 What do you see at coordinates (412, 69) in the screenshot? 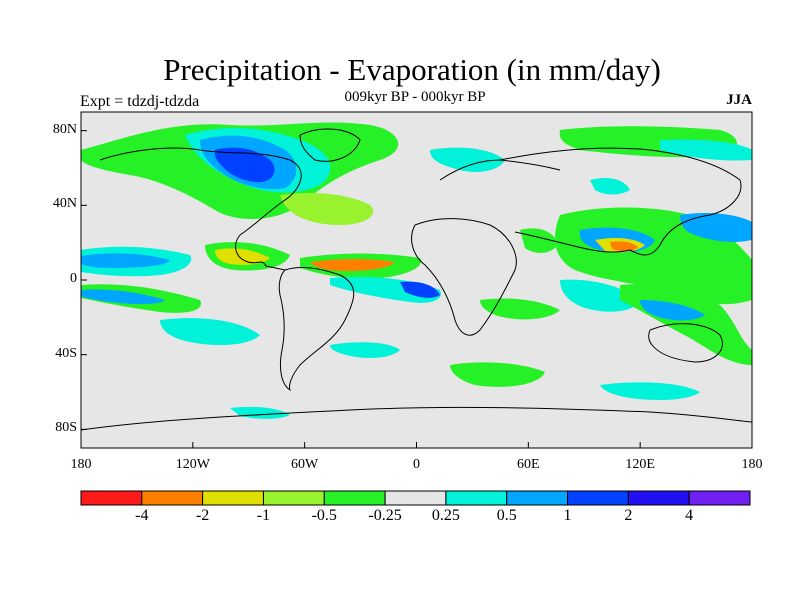
I see `chart-title: Precipitation - Evaporation (in mm/day)` at bounding box center [412, 69].